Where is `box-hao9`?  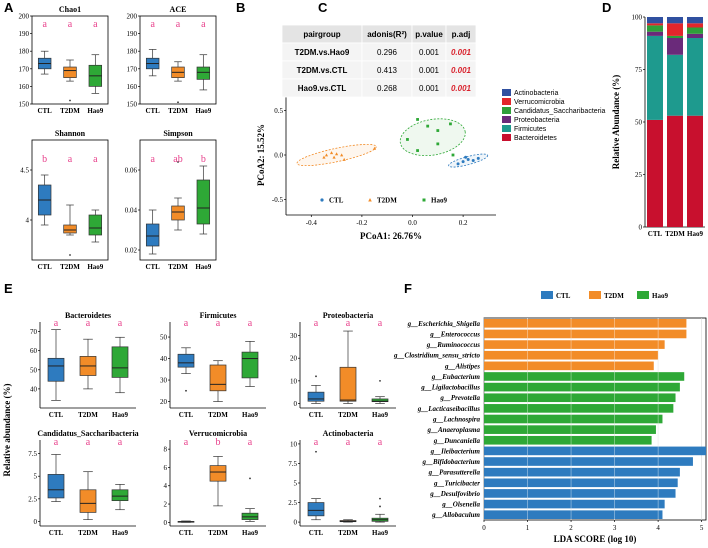 box-hao9 is located at coordinates (250, 365).